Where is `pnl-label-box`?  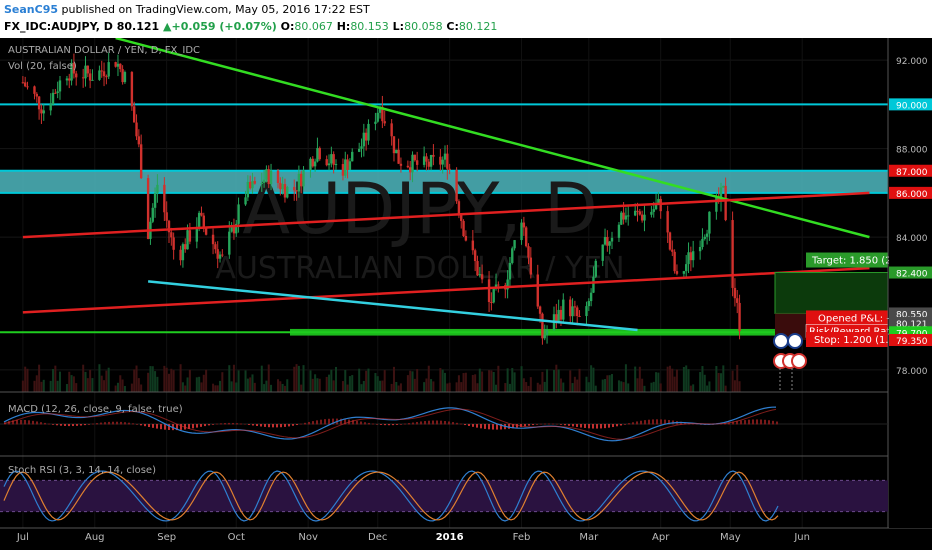
pnl-label-box is located at coordinates (847, 317).